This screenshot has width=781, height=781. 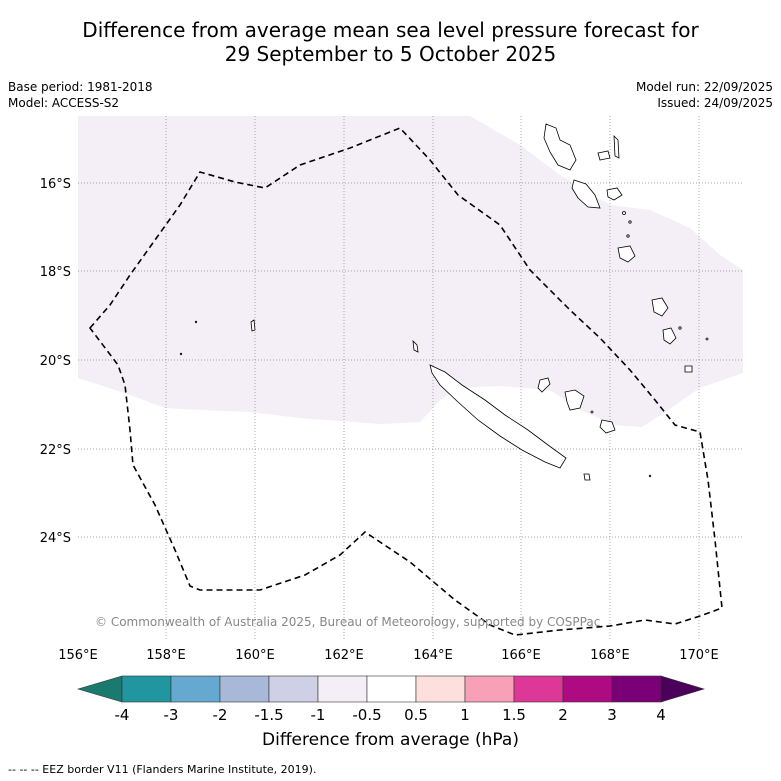 What do you see at coordinates (699, 655) in the screenshot?
I see `lon-label-170e: 170°E` at bounding box center [699, 655].